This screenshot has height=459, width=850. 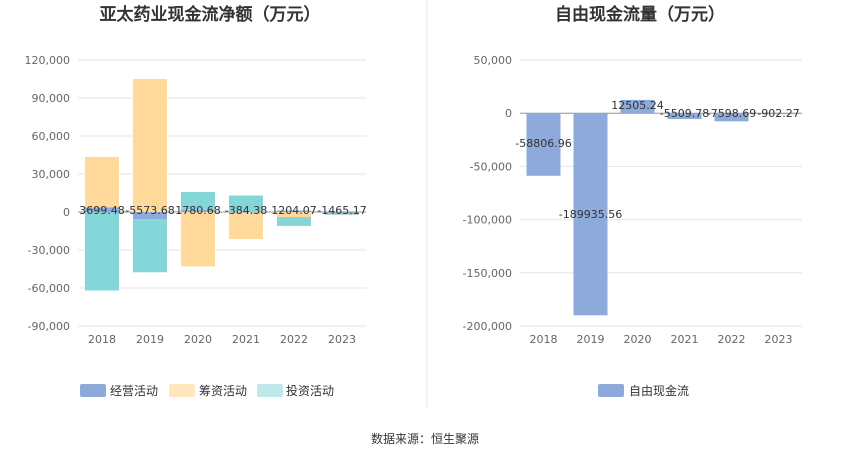 I want to click on legend-swatch-free-cash-flow, so click(x=611, y=390).